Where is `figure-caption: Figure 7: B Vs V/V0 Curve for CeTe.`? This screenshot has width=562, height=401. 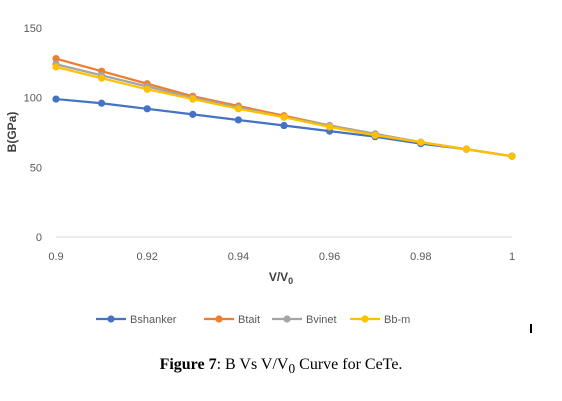 figure-caption: Figure 7: B Vs V/V0 Curve for CeTe. is located at coordinates (281, 366).